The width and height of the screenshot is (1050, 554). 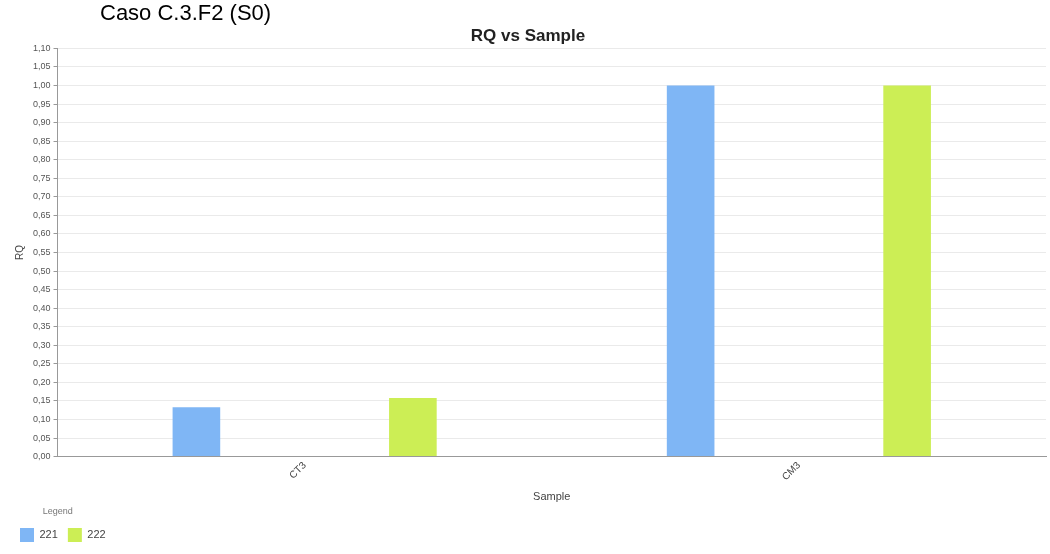 What do you see at coordinates (41, 140) in the screenshot?
I see `y-tick-label: 0,85` at bounding box center [41, 140].